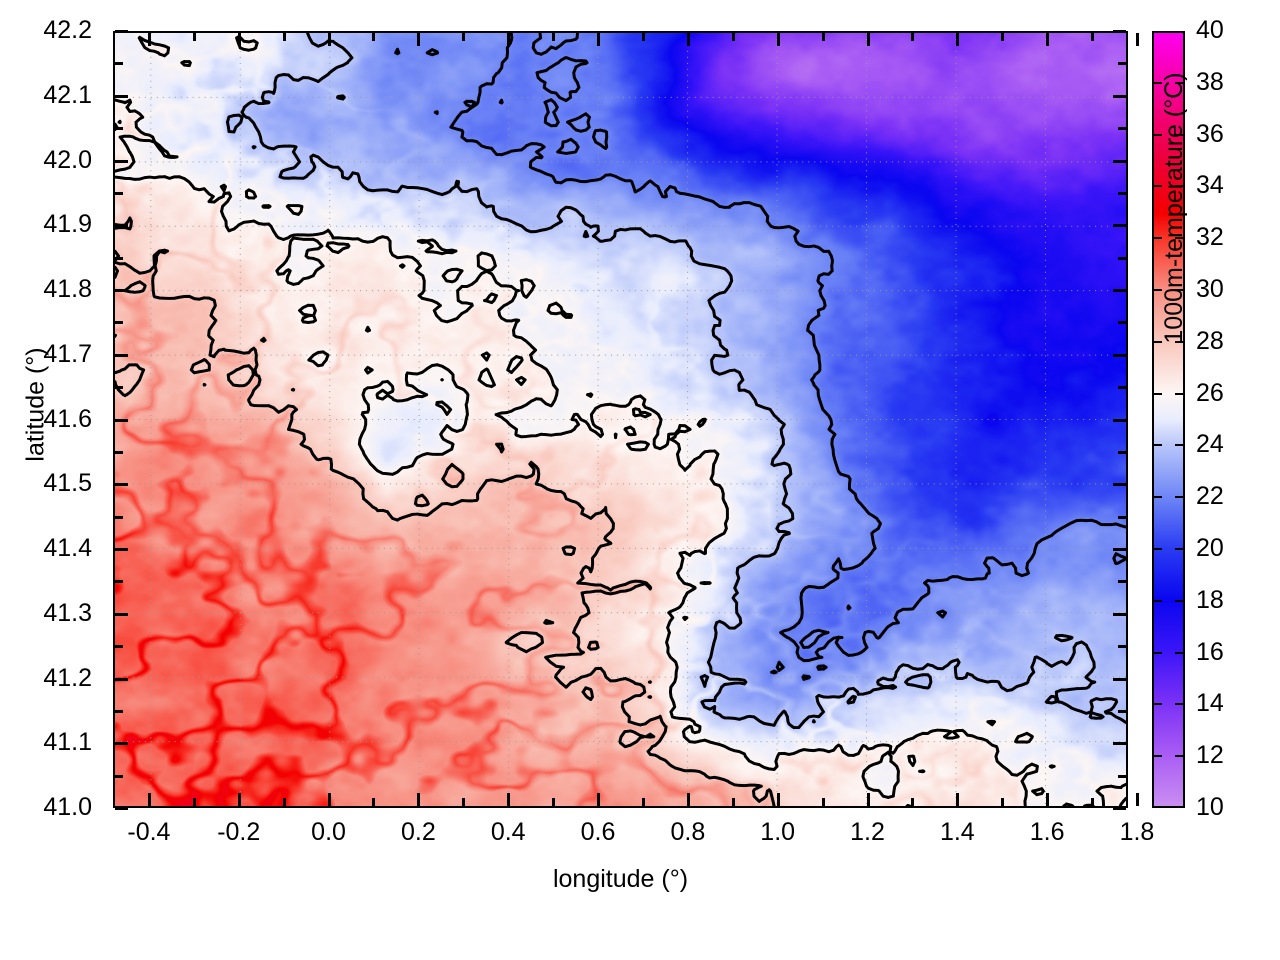 This screenshot has height=960, width=1280. Describe the element at coordinates (1210, 340) in the screenshot. I see `colorbar-tick-label: 28` at that location.